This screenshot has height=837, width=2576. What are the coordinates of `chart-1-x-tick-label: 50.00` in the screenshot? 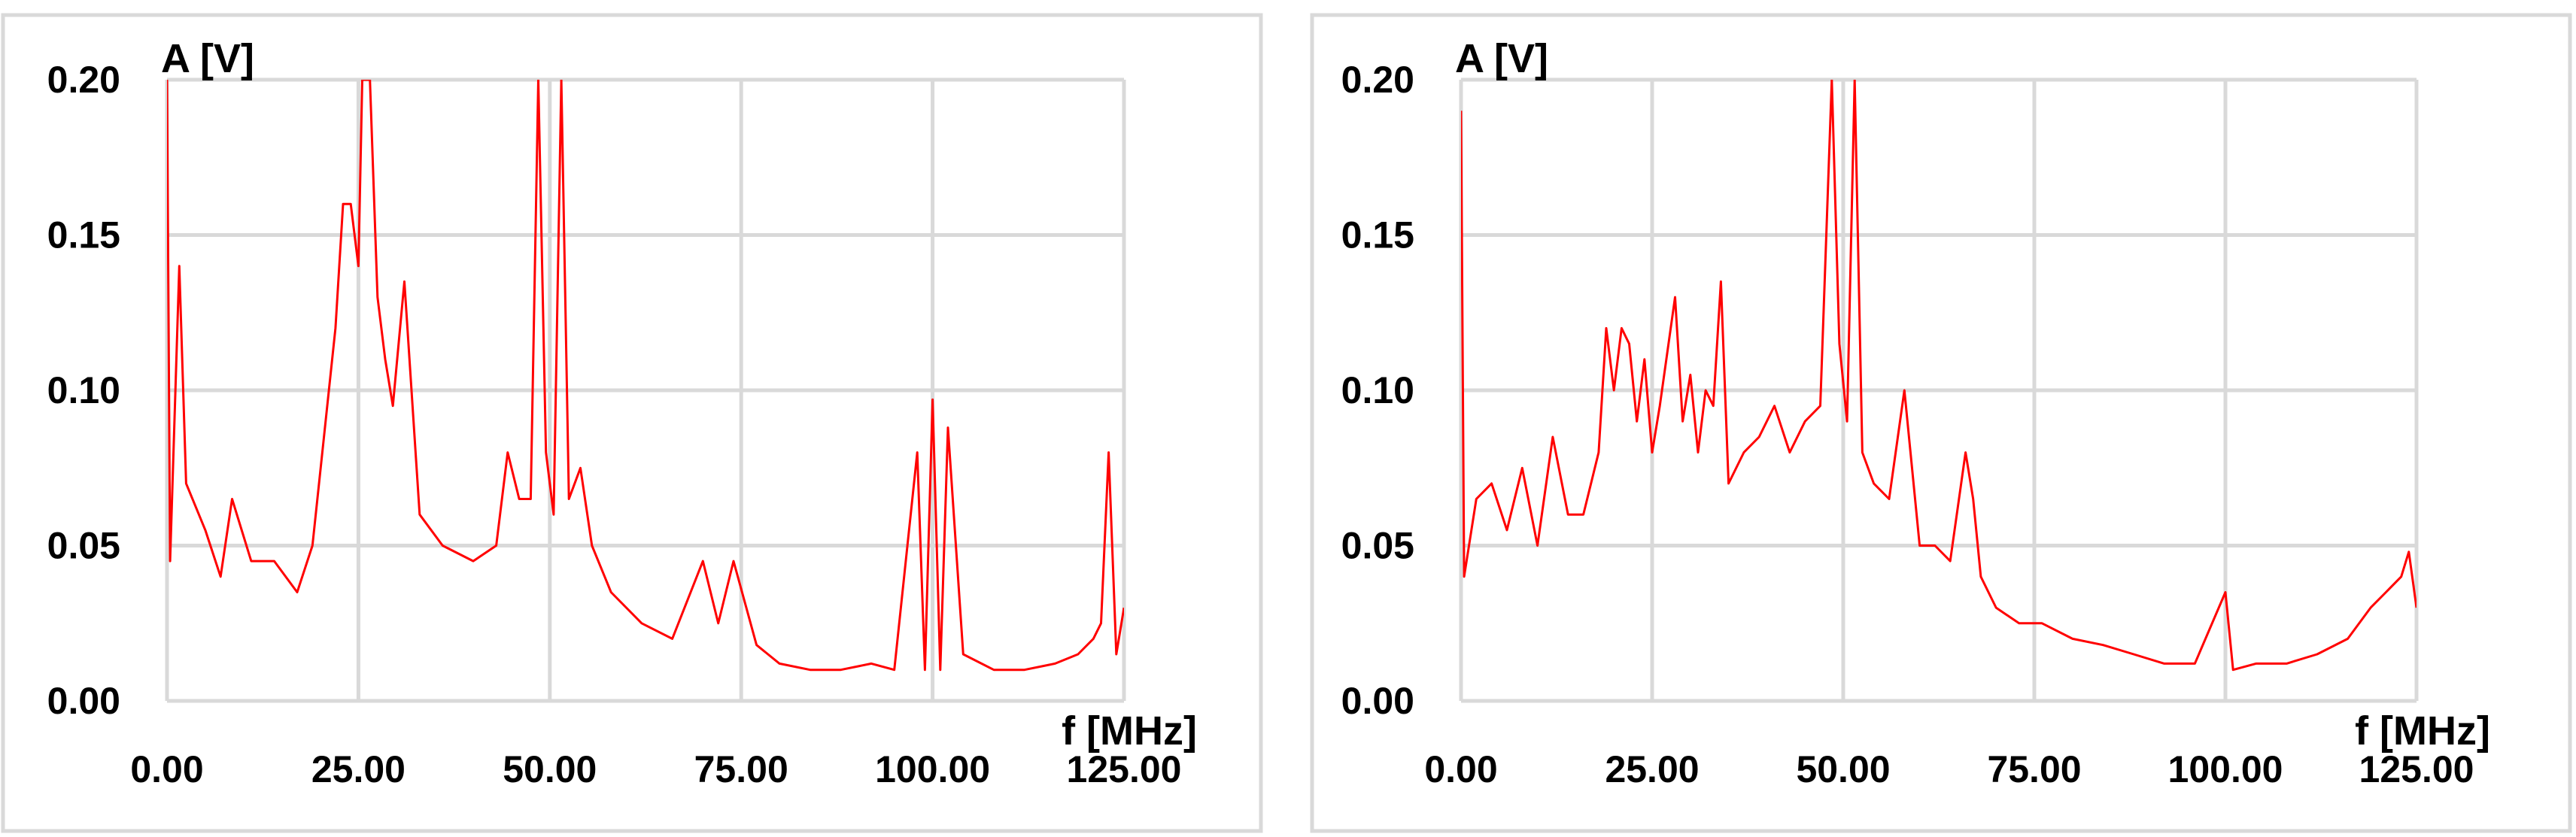 It's located at (550, 769).